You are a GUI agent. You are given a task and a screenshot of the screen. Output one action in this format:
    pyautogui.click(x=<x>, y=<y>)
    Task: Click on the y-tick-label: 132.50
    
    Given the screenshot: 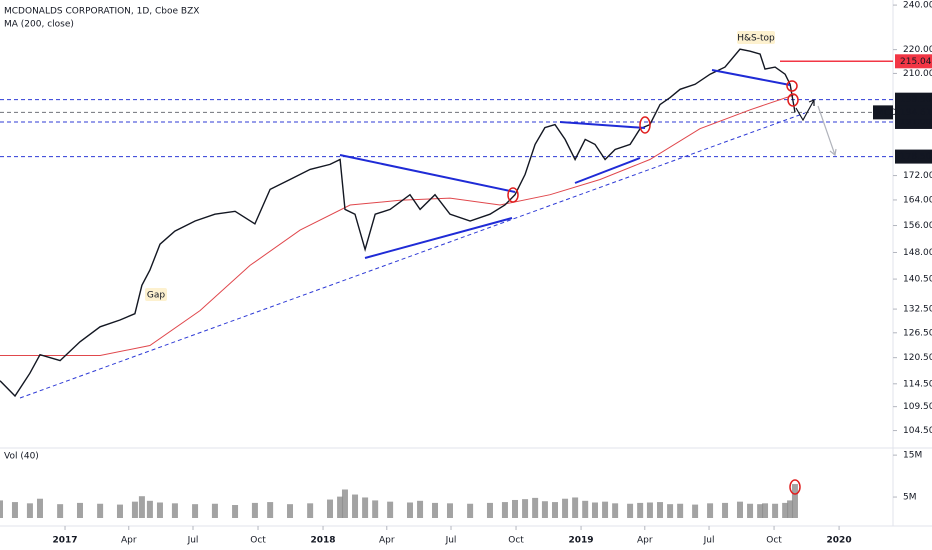 What is the action you would take?
    pyautogui.click(x=917, y=310)
    